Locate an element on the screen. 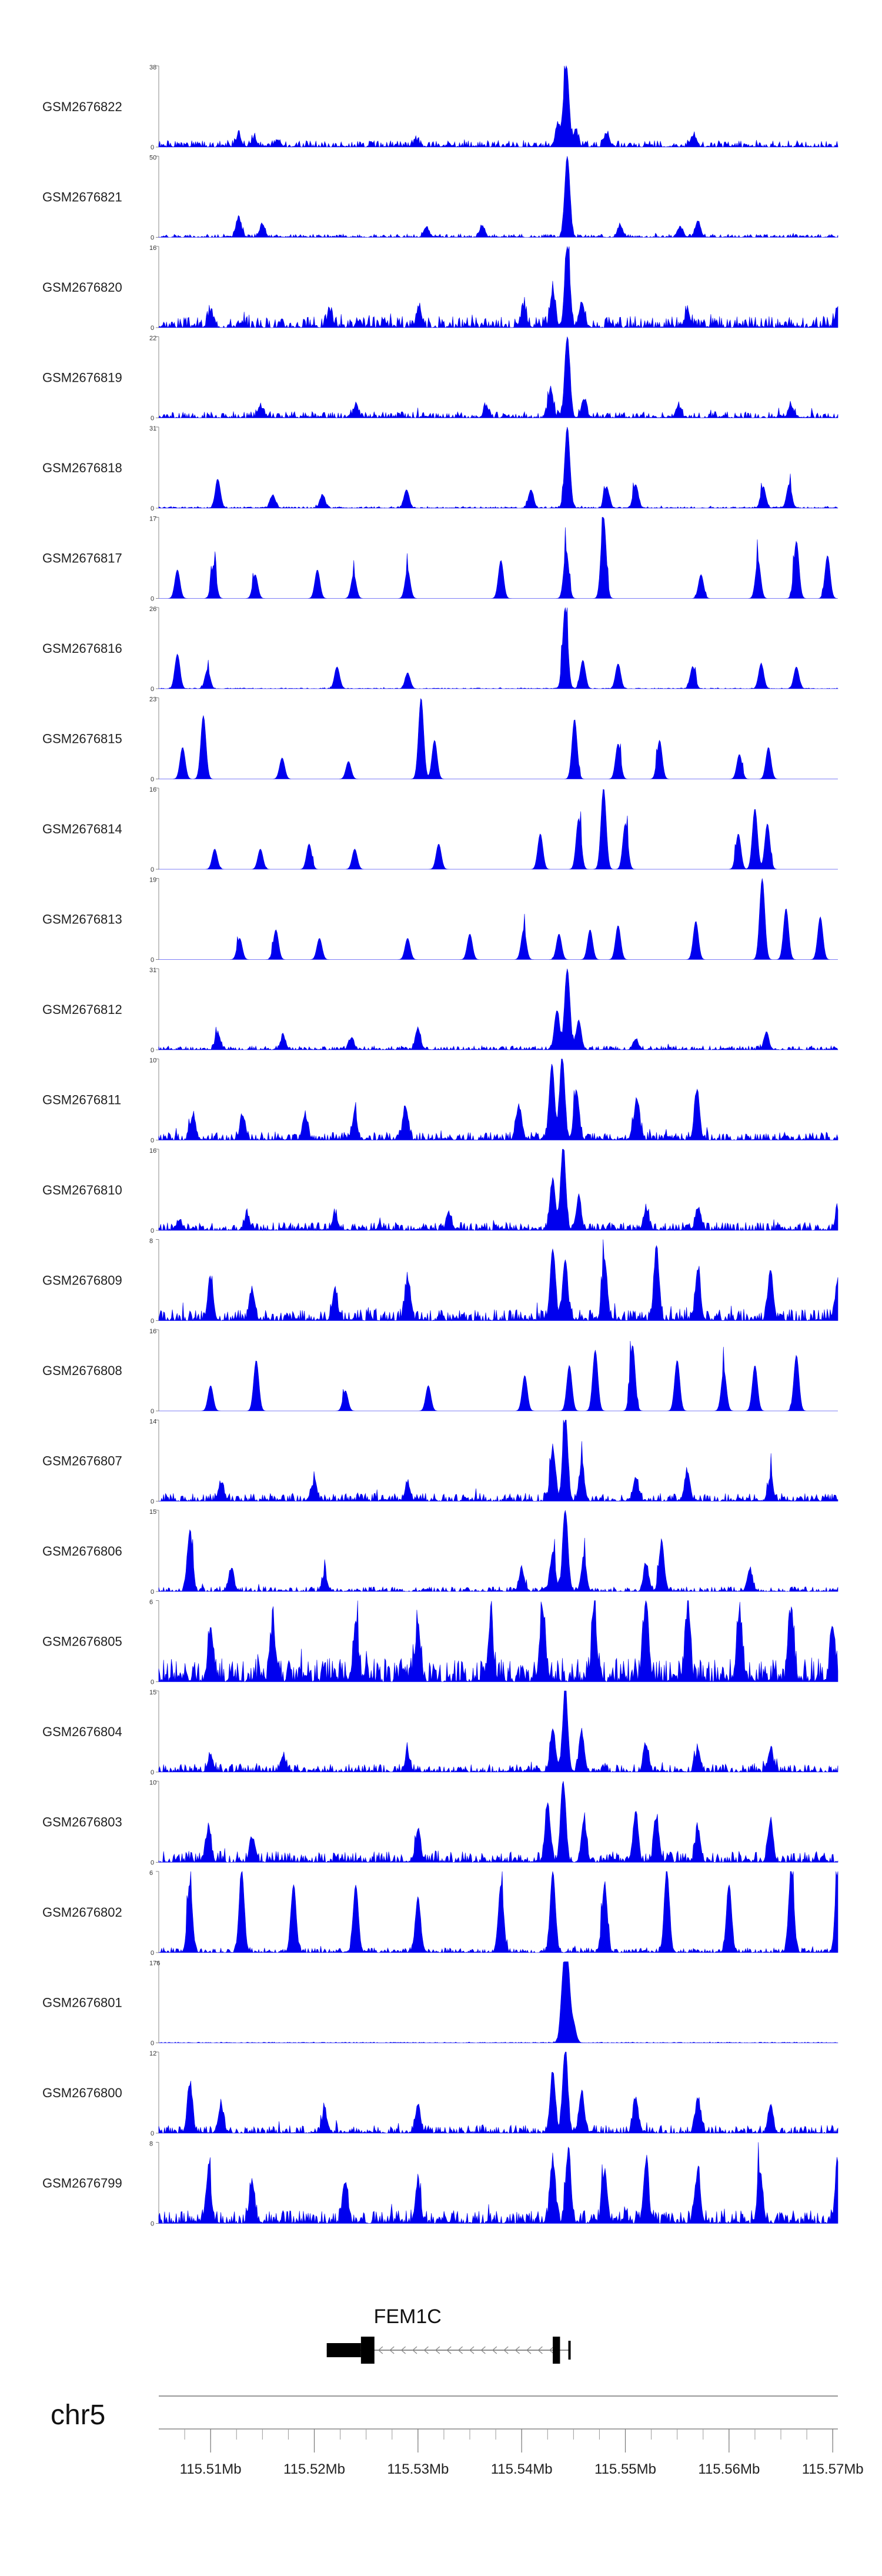  track-label: GSM2676817 is located at coordinates (82, 558).